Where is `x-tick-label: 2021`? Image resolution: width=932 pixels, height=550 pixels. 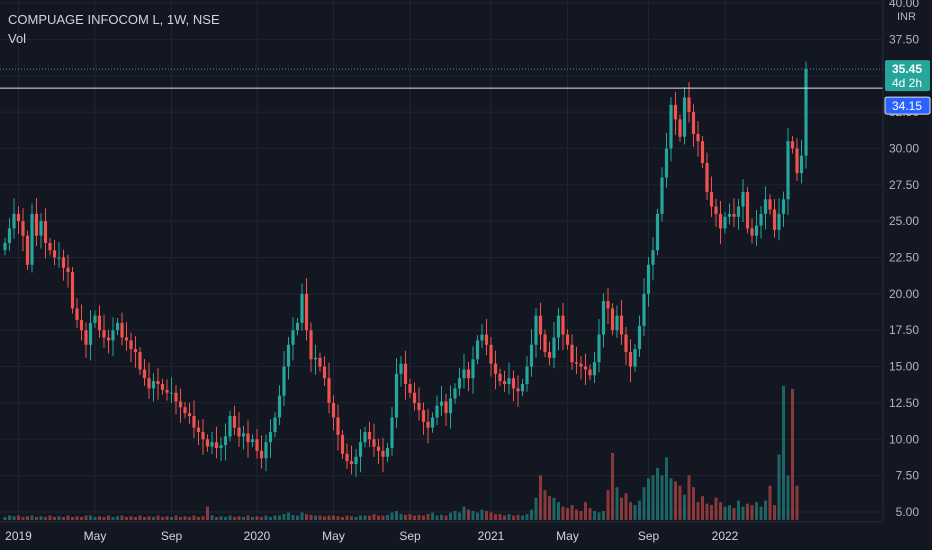
x-tick-label: 2021 is located at coordinates (491, 536).